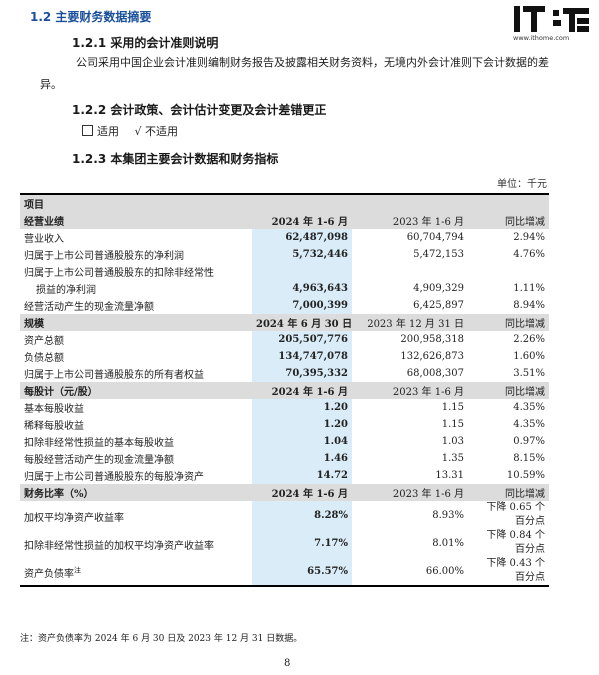  Describe the element at coordinates (432, 339) in the screenshot. I see `prior-value: 200,958,318` at that location.